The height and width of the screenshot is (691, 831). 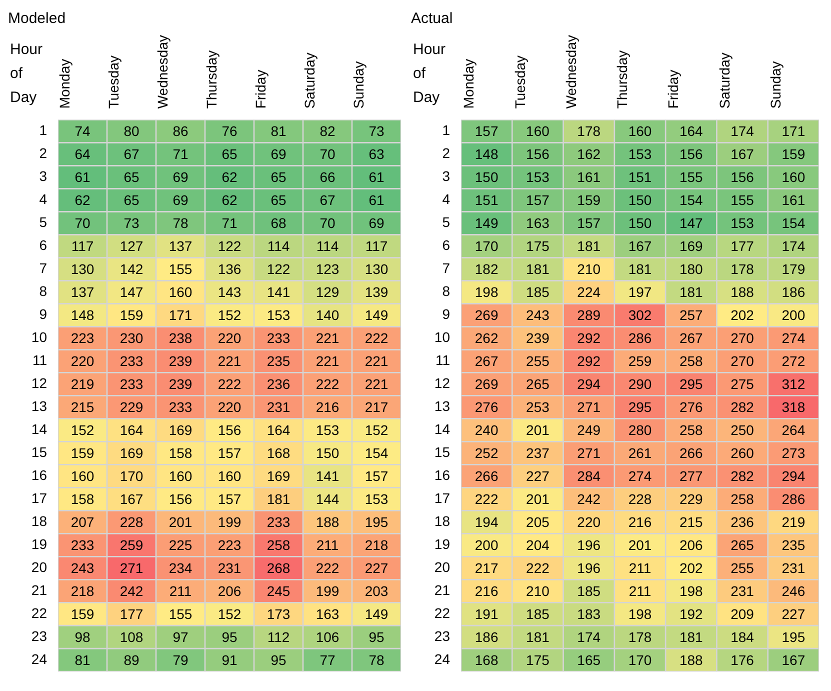 I want to click on data-label: 269, so click(x=486, y=315).